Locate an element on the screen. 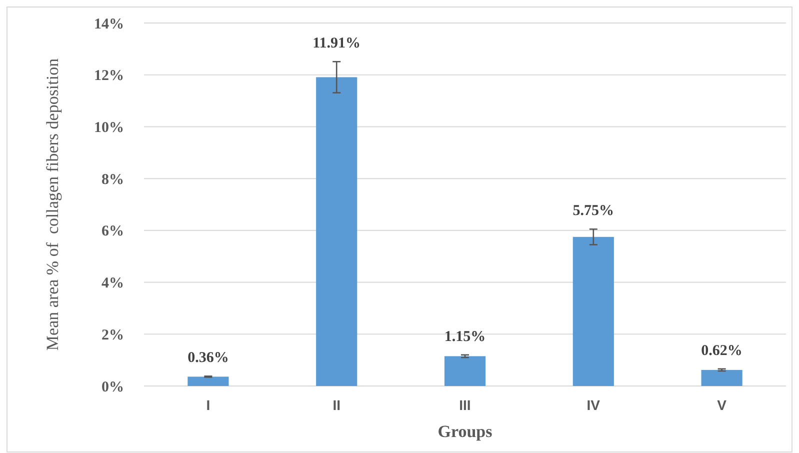  data-label: 0.62% is located at coordinates (721, 350).